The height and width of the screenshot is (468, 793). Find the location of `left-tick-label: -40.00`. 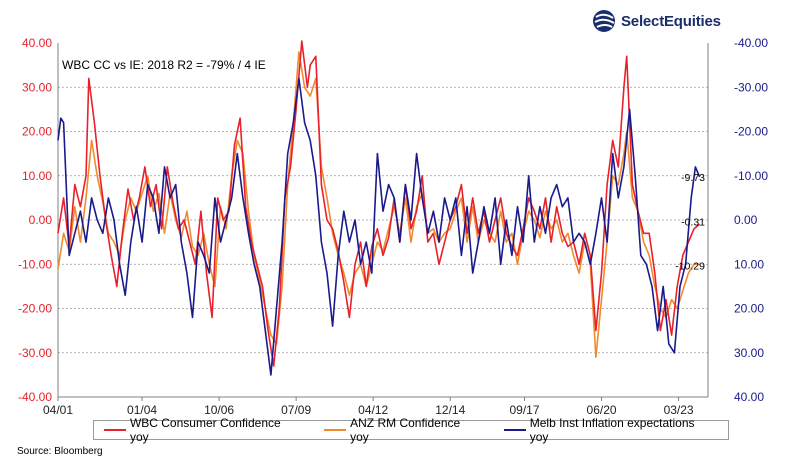

left-tick-label: -40.00 is located at coordinates (35, 397).